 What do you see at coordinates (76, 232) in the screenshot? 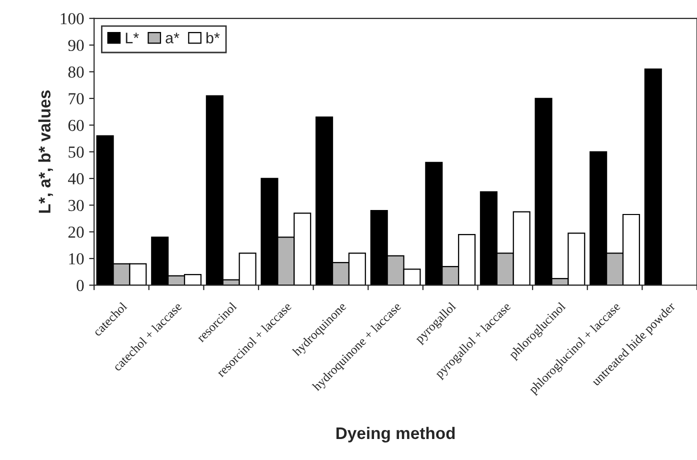
I see `y-tick-label: 20` at bounding box center [76, 232].